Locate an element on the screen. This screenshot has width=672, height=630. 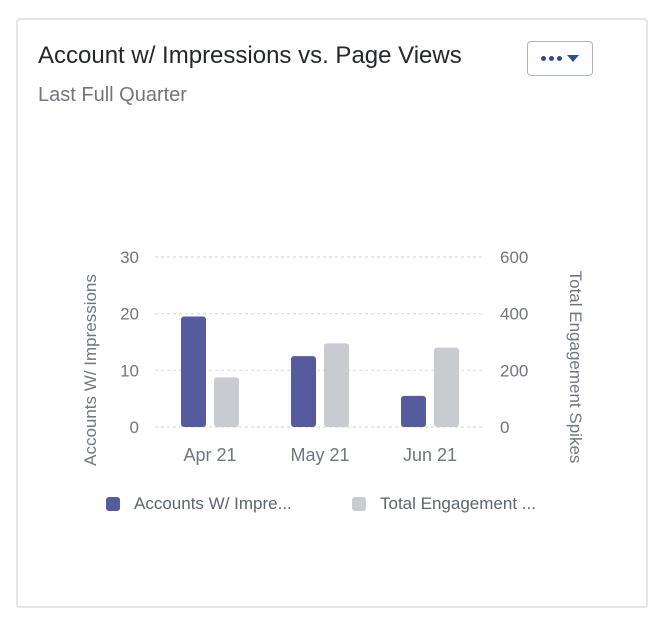
more-dots-icon is located at coordinates (551, 58).